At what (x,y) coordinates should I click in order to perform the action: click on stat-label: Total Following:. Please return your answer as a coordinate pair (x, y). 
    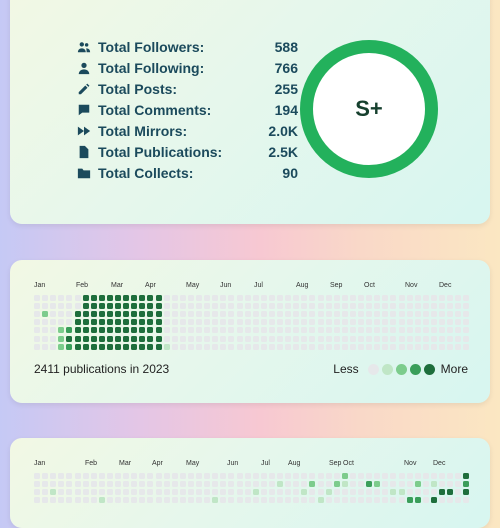
    Looking at the image, I should click on (151, 67).